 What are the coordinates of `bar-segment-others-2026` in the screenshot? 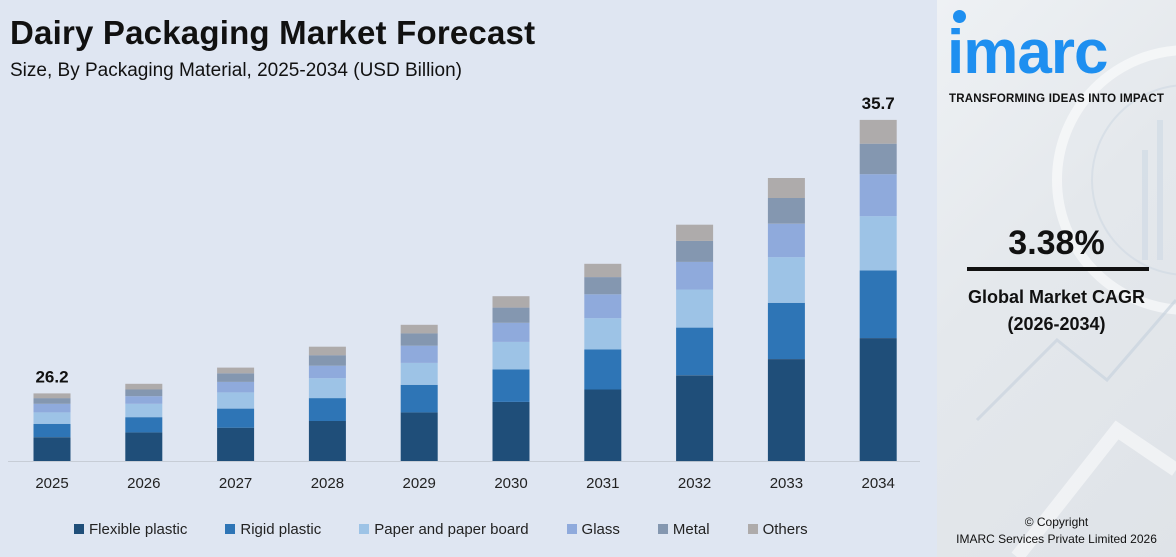 It's located at (144, 386).